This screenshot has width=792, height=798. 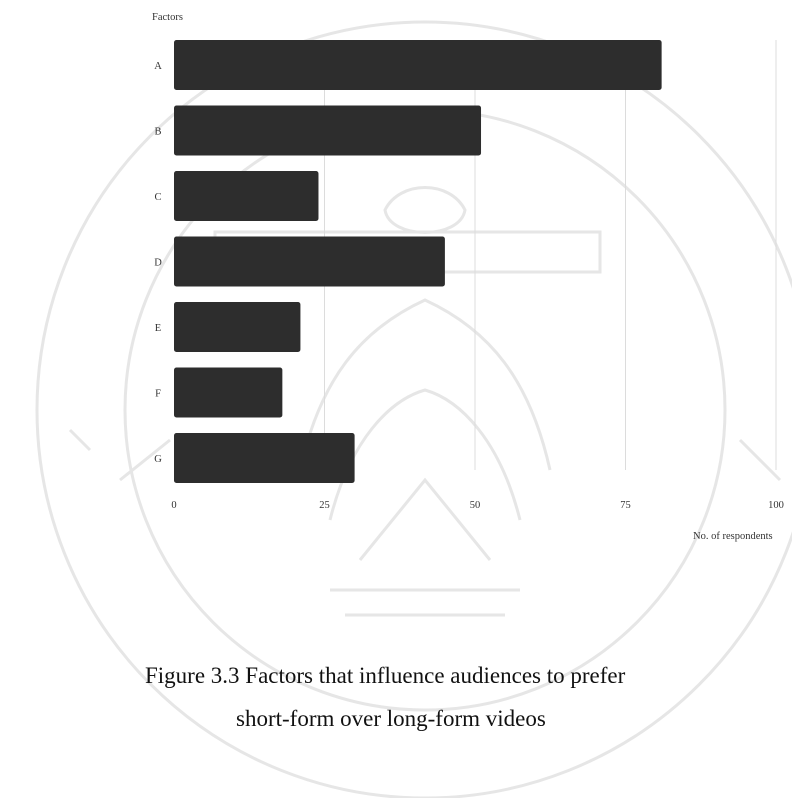 What do you see at coordinates (309, 261) in the screenshot?
I see `bar-d` at bounding box center [309, 261].